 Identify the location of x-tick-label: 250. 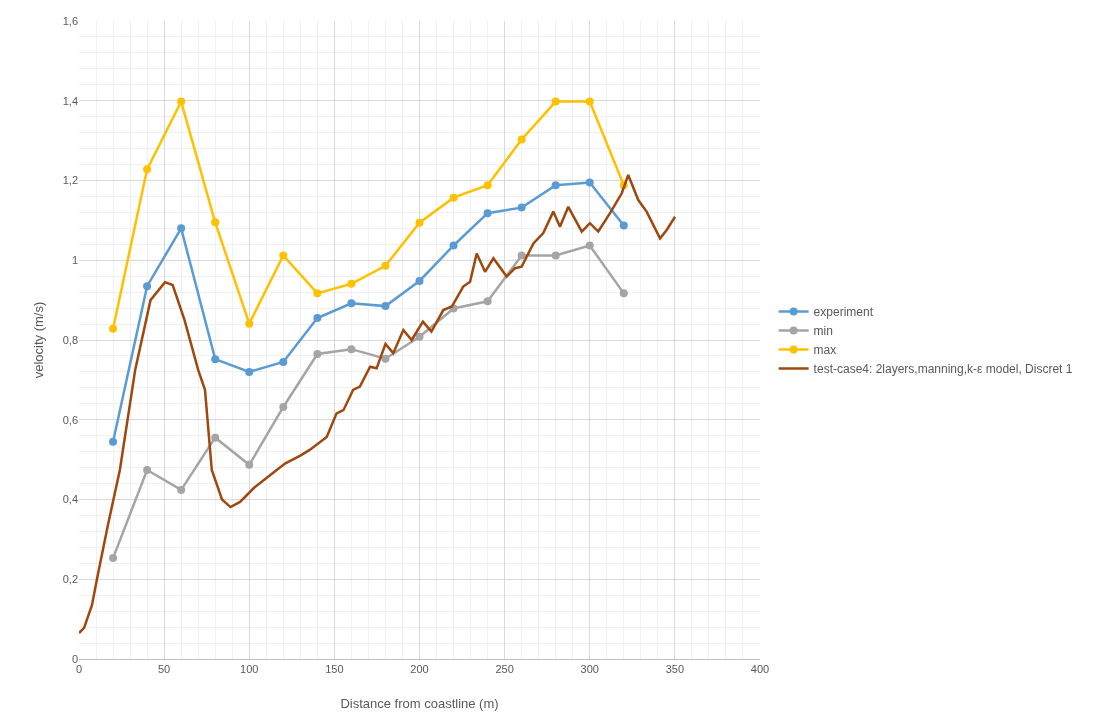
(504, 669).